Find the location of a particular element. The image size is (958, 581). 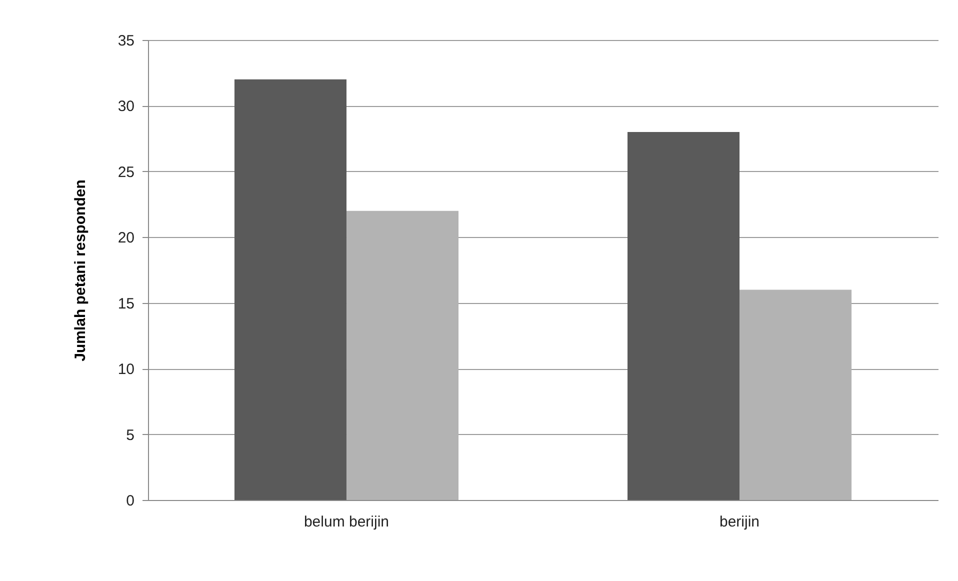

x-tick-label: belum berijin is located at coordinates (347, 522).